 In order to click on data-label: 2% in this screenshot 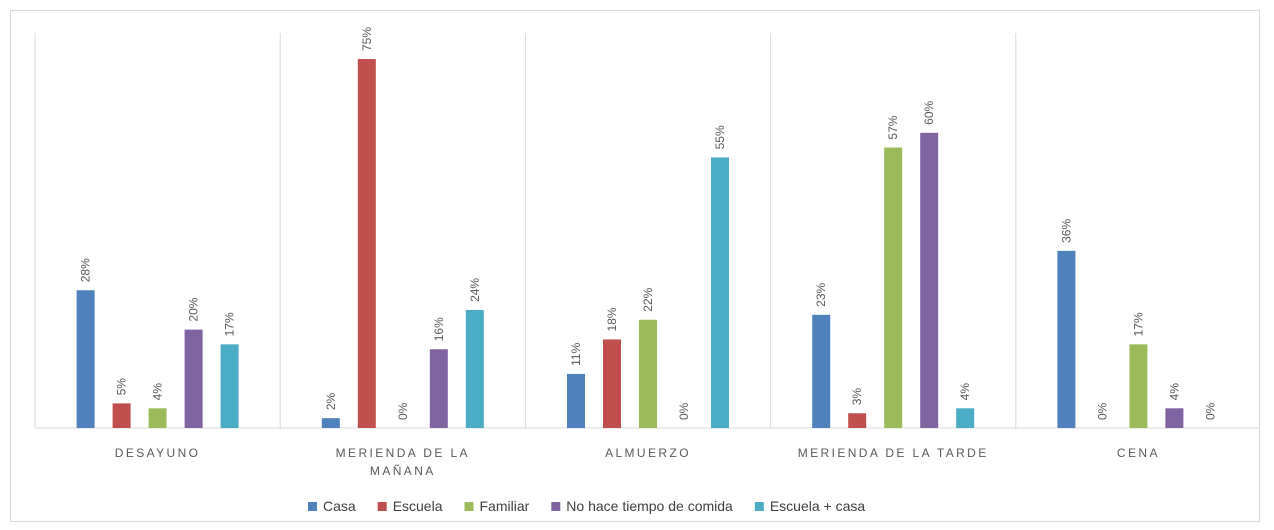, I will do `click(331, 401)`.